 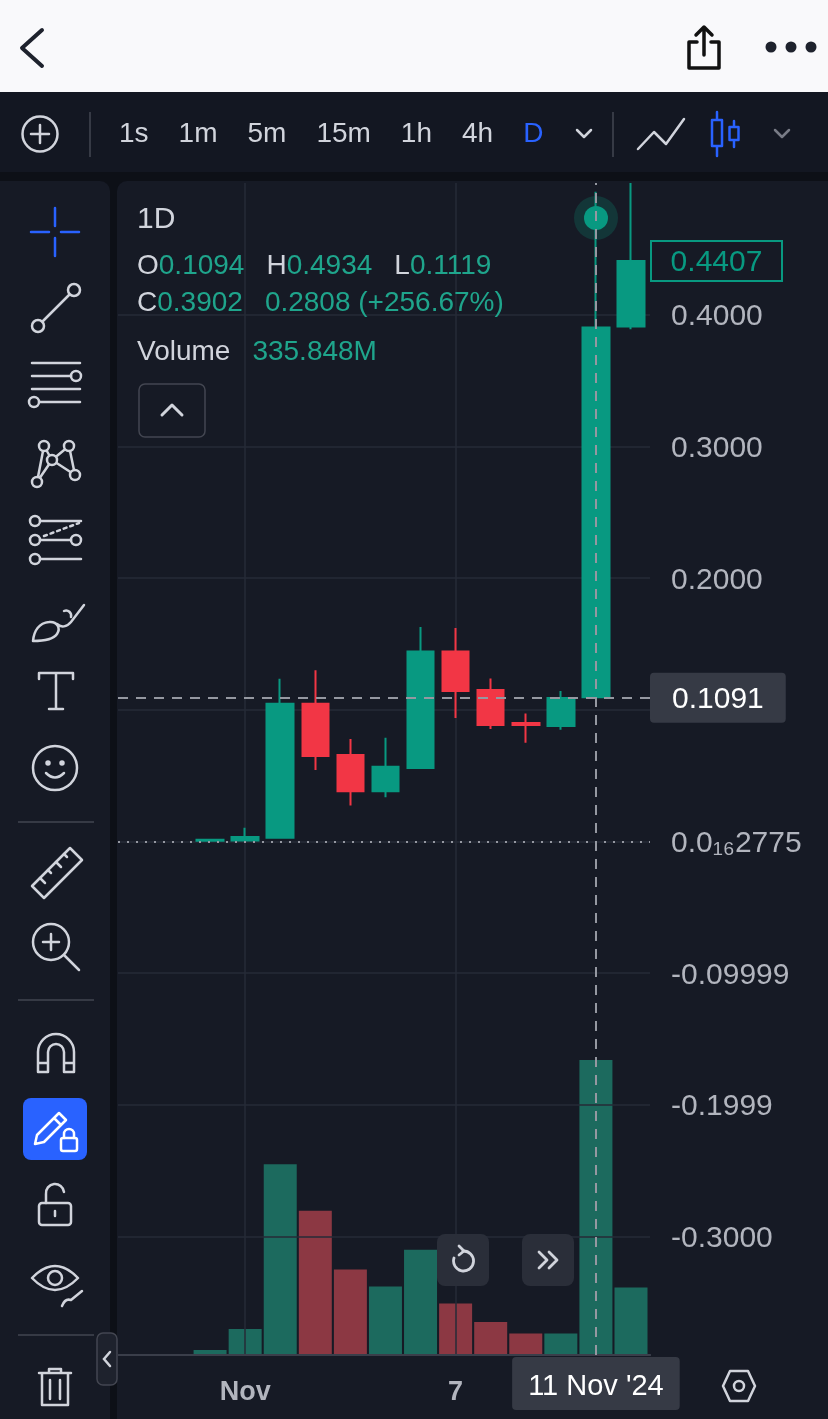 What do you see at coordinates (717, 315) in the screenshot?
I see `y-tick-label: 0.4000` at bounding box center [717, 315].